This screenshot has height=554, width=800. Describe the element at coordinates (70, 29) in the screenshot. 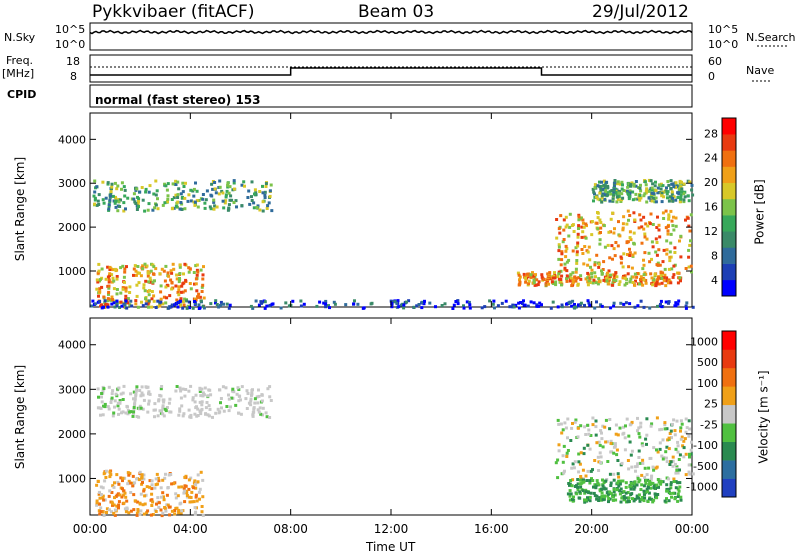

I see `noise-tick-high-left: 10^5` at that location.